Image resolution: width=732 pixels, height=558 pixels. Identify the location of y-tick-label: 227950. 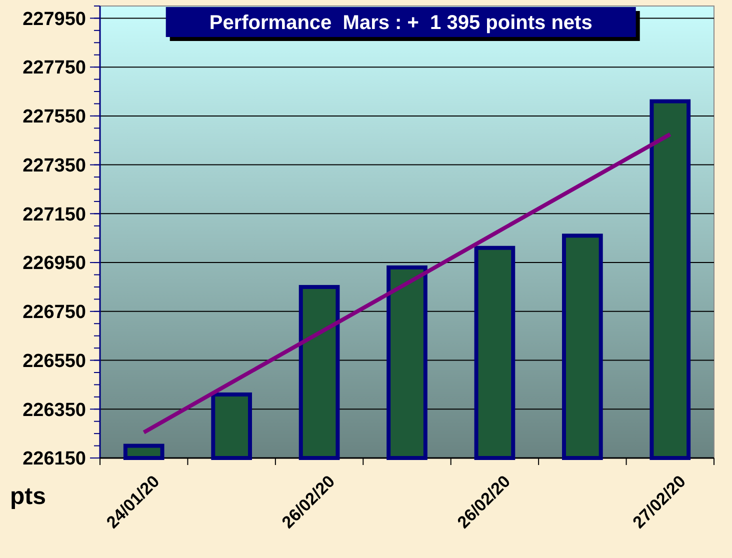
(54, 19).